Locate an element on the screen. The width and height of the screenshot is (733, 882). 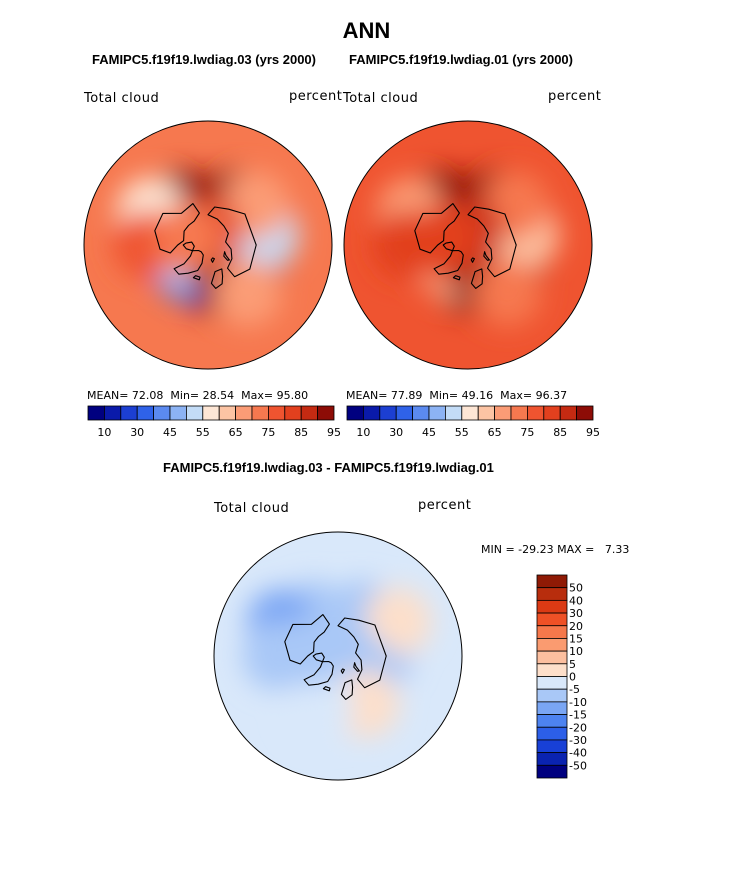
colorbar-tick-label: 40 is located at coordinates (576, 600).